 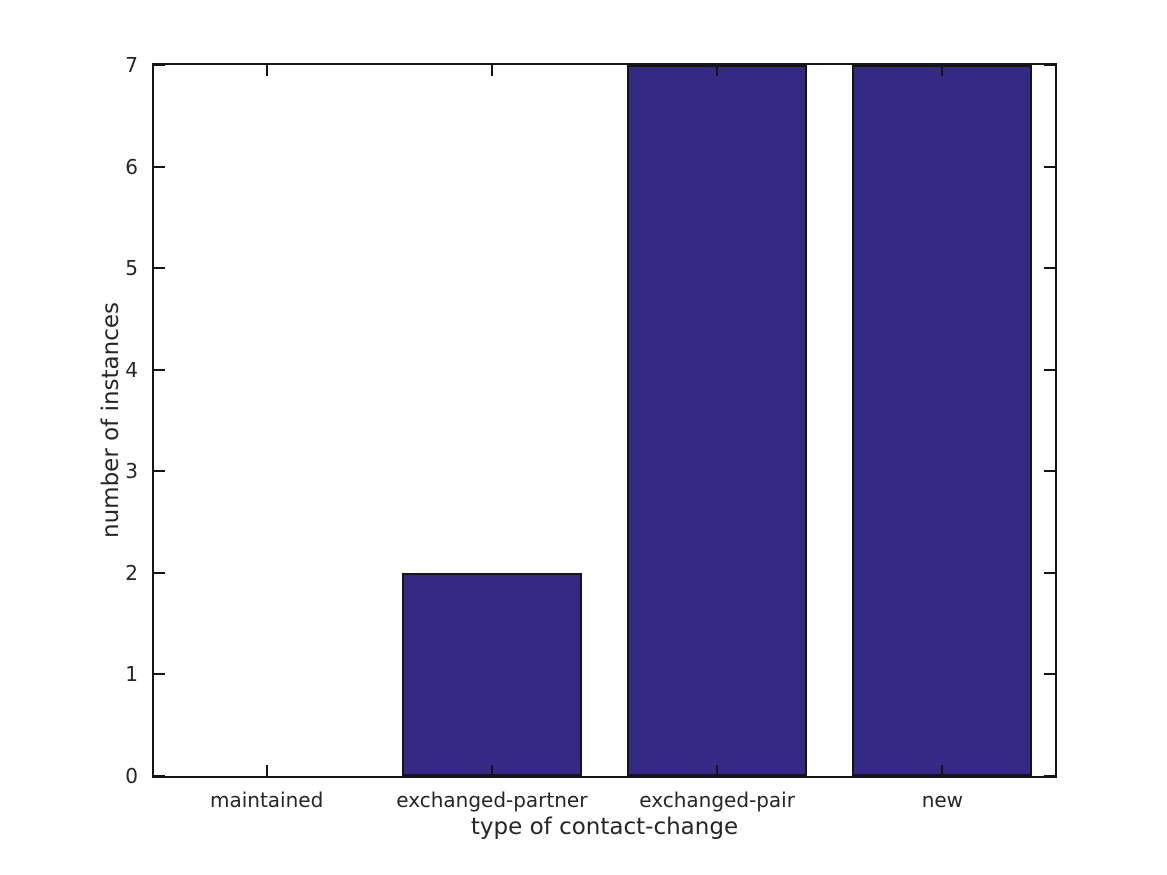 I want to click on y-axis-label: number of instances, so click(x=111, y=420).